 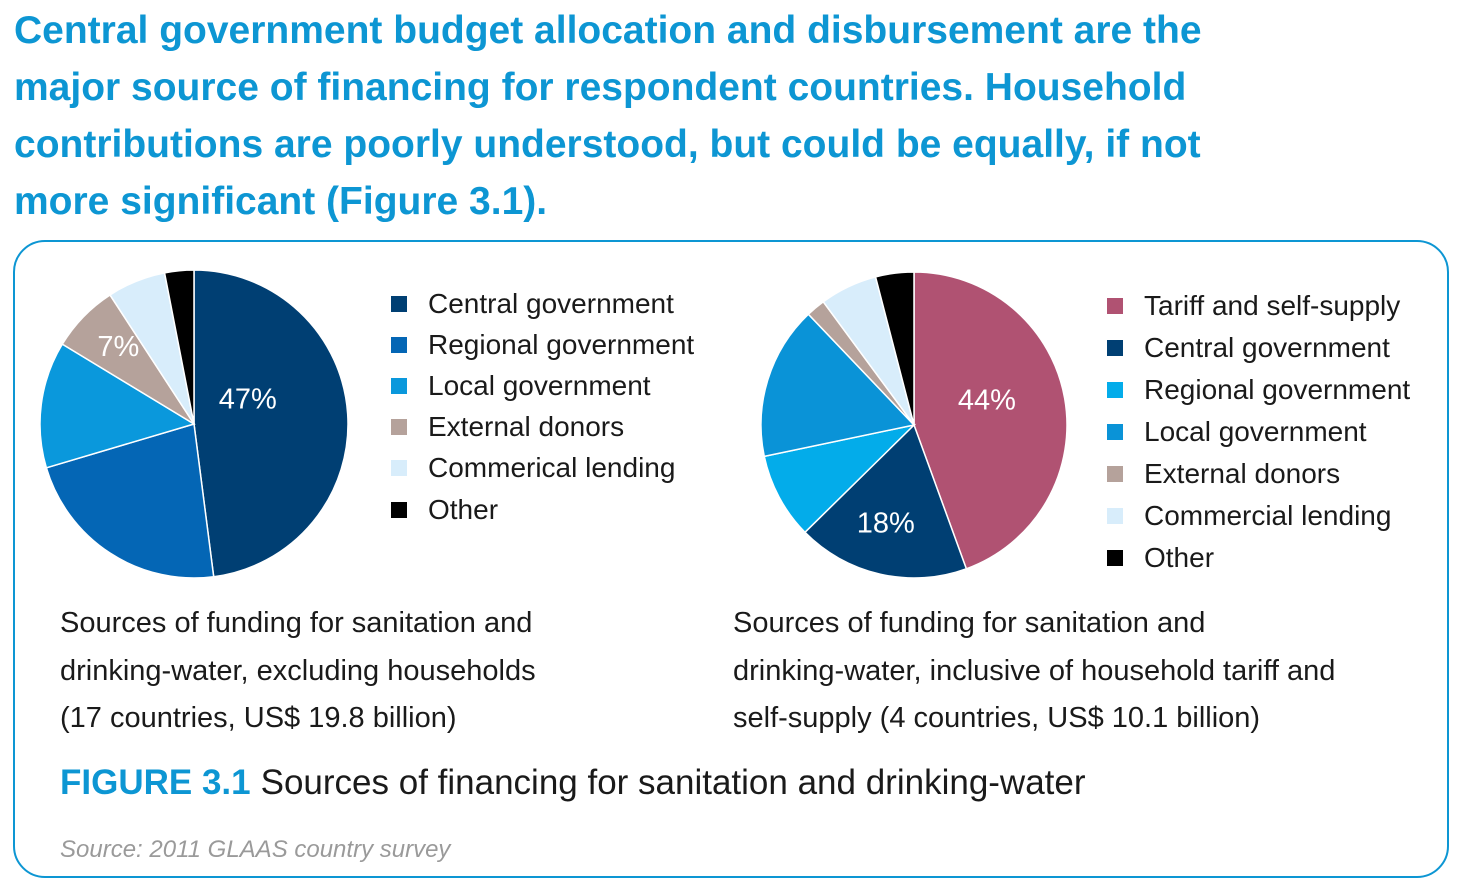 I want to click on legend-item: Commerical lending, so click(x=542, y=468).